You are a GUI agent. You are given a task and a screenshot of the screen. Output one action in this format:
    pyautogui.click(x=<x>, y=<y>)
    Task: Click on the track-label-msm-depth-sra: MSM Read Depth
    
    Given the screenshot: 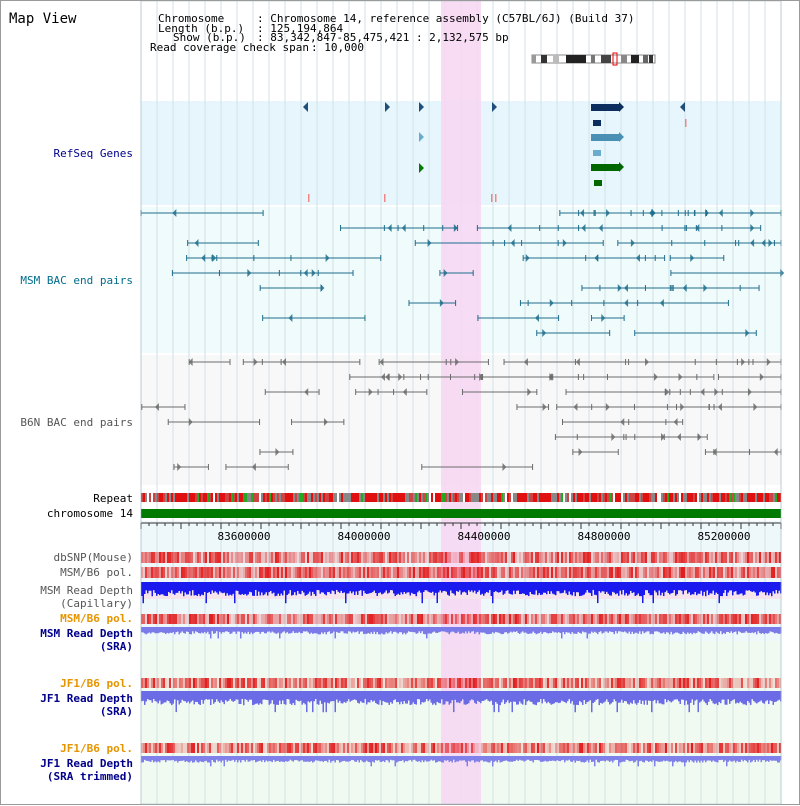 What is the action you would take?
    pyautogui.click(x=86, y=633)
    